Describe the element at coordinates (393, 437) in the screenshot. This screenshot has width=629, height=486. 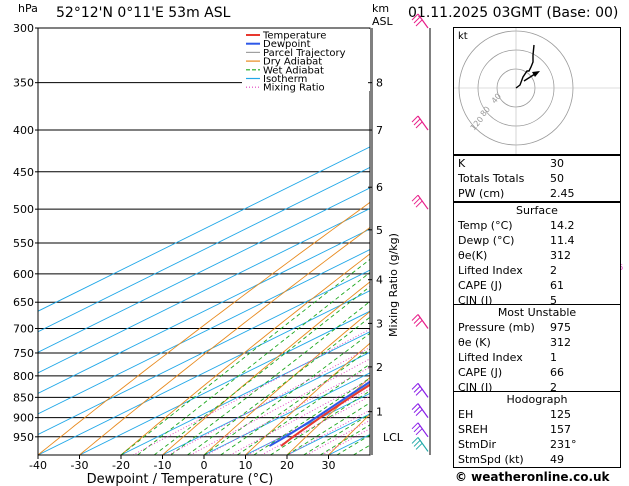
I see `lcl-label: LCL` at that location.